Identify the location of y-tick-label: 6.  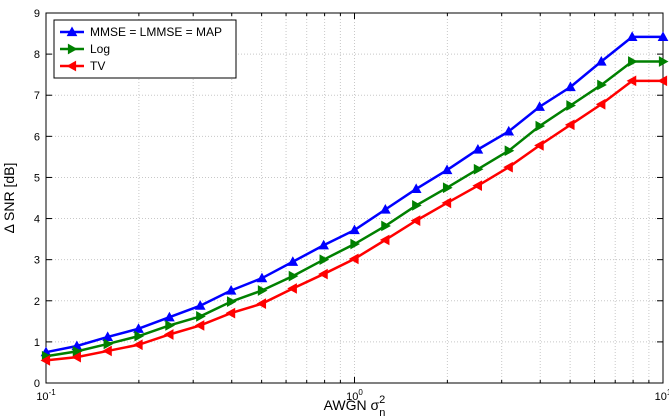
(37, 137).